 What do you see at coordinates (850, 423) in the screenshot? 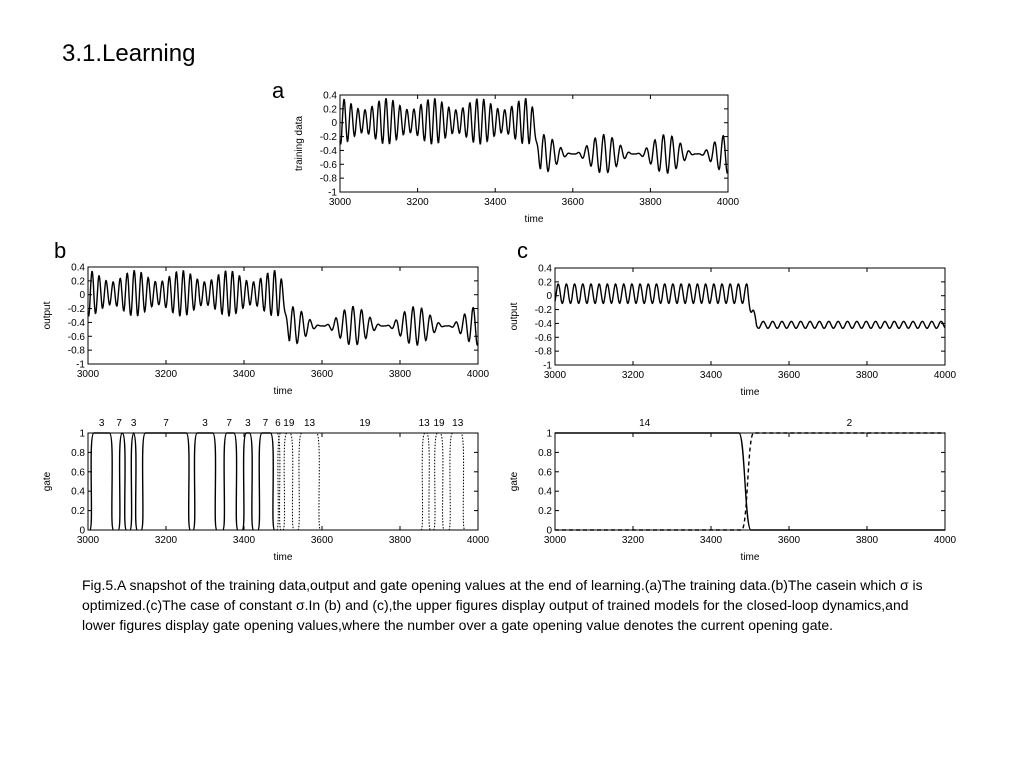
I see `gate-number-label: 2` at bounding box center [850, 423].